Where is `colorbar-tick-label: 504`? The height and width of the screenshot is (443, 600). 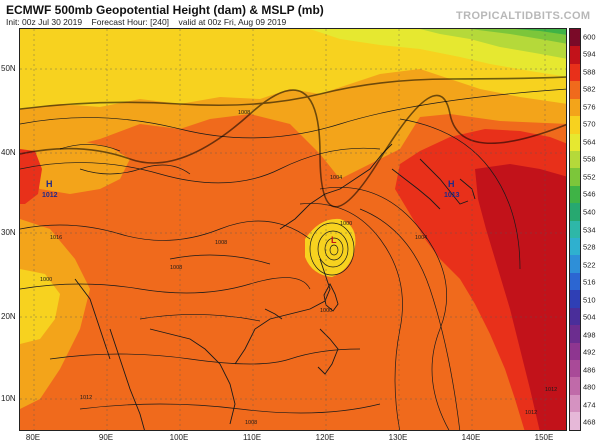 colorbar-tick-label: 504 is located at coordinates (589, 317).